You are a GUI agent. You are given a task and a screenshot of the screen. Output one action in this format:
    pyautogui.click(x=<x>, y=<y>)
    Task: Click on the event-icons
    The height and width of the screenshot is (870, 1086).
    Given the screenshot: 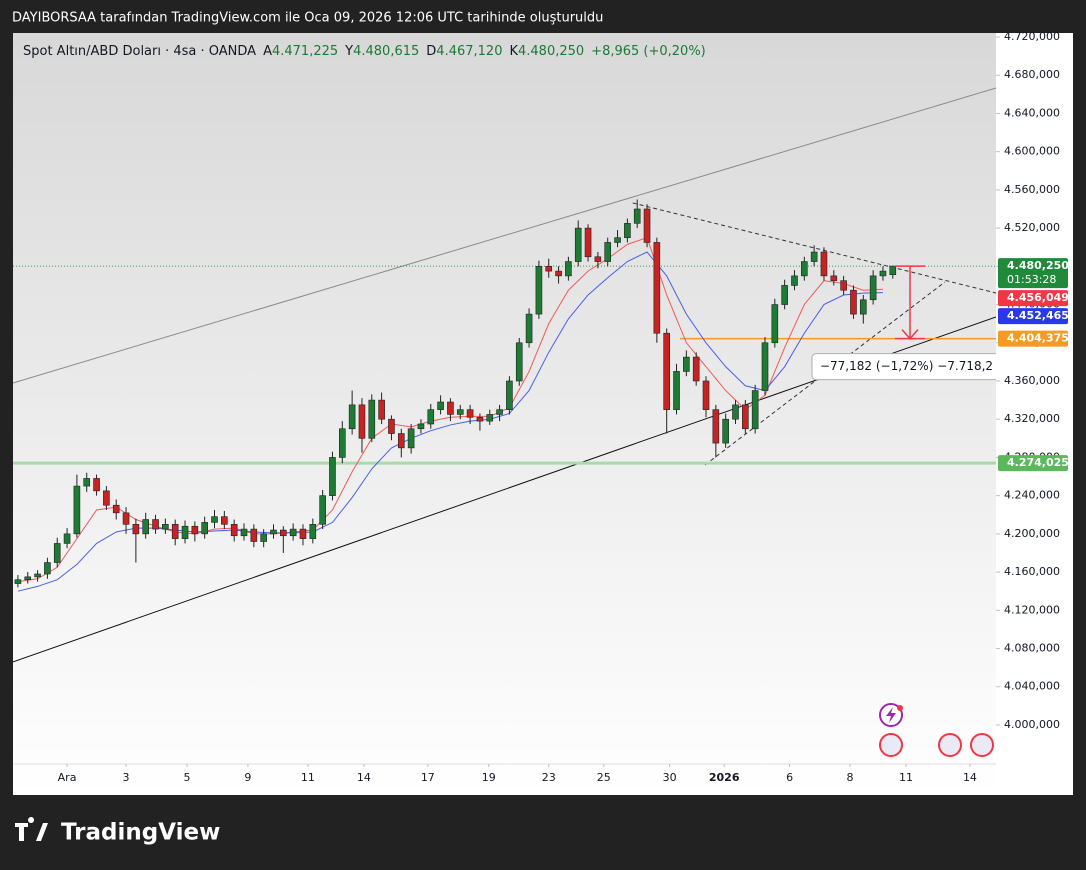 What is the action you would take?
    pyautogui.click(x=936, y=730)
    